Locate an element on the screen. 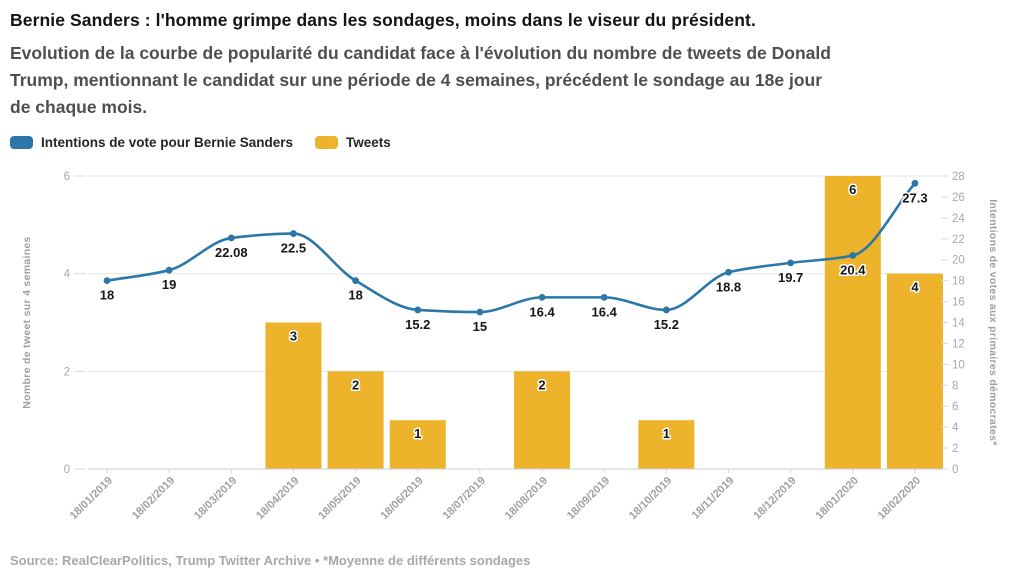 The width and height of the screenshot is (1024, 586). bar-18/04/2019 is located at coordinates (293, 395).